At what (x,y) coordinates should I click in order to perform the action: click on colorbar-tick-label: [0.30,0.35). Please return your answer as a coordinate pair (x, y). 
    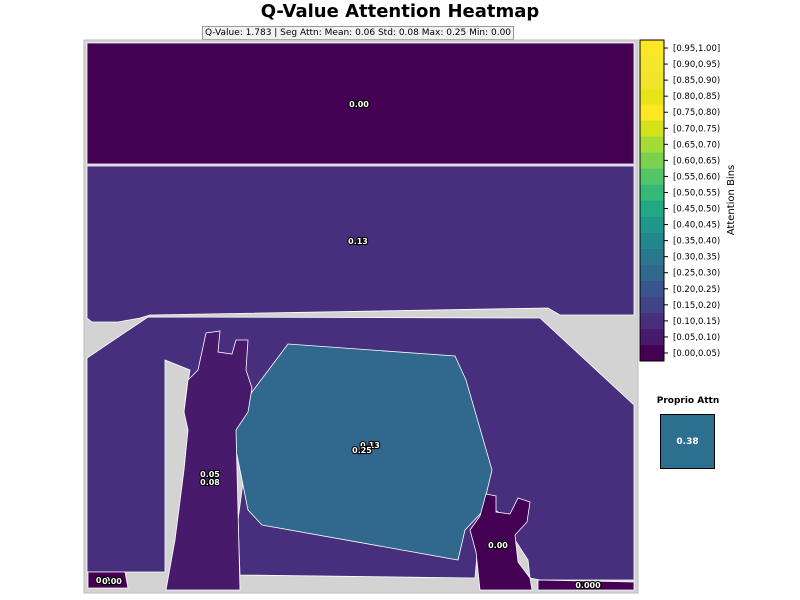
    Looking at the image, I should click on (696, 258).